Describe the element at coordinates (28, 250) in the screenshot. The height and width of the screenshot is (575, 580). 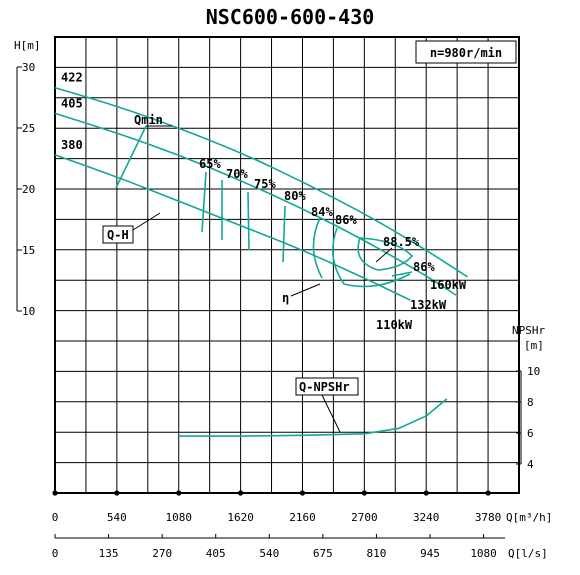
I see `head-tick-label: 15` at that location.